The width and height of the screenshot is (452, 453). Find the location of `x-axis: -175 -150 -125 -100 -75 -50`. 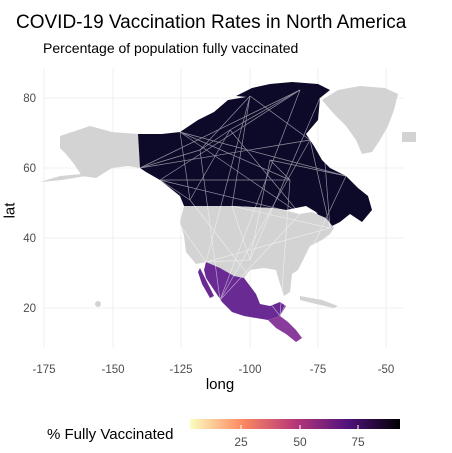

x-axis: -175 -150 -125 -100 -75 -50 is located at coordinates (213, 370).